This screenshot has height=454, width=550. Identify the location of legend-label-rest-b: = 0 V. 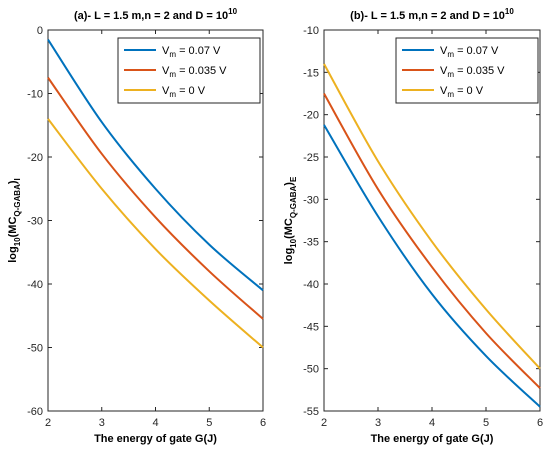
(469, 91).